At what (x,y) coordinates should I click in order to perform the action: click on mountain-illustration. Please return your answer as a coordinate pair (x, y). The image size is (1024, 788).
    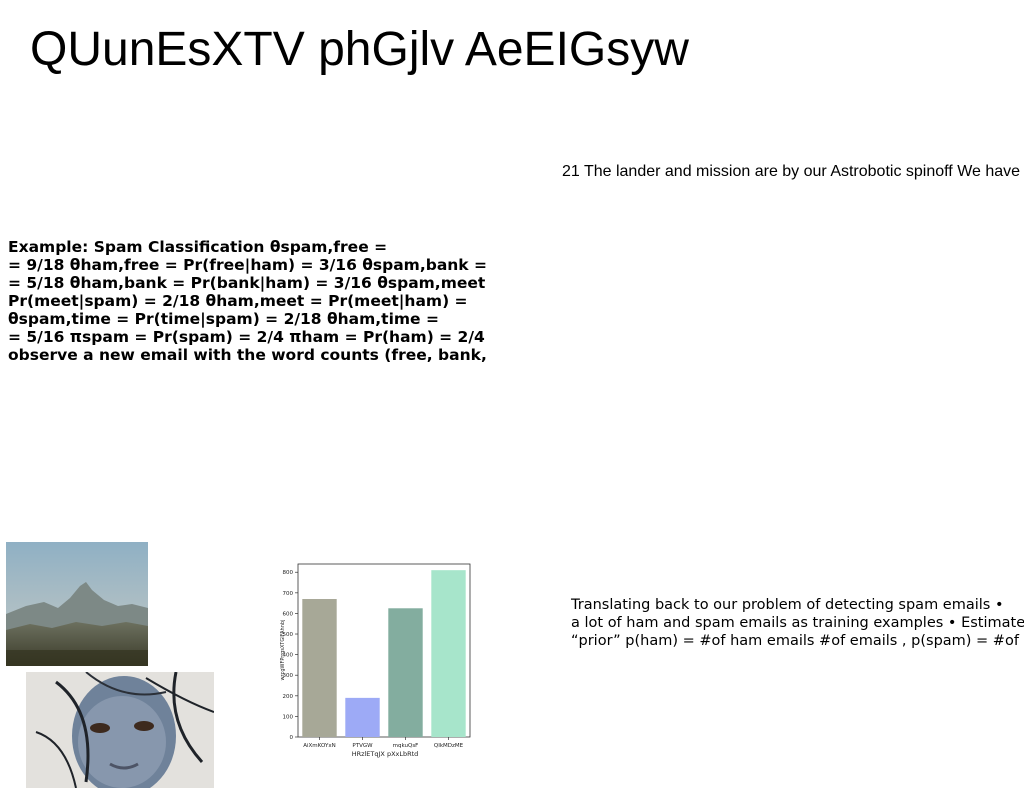
    Looking at the image, I should click on (77, 604).